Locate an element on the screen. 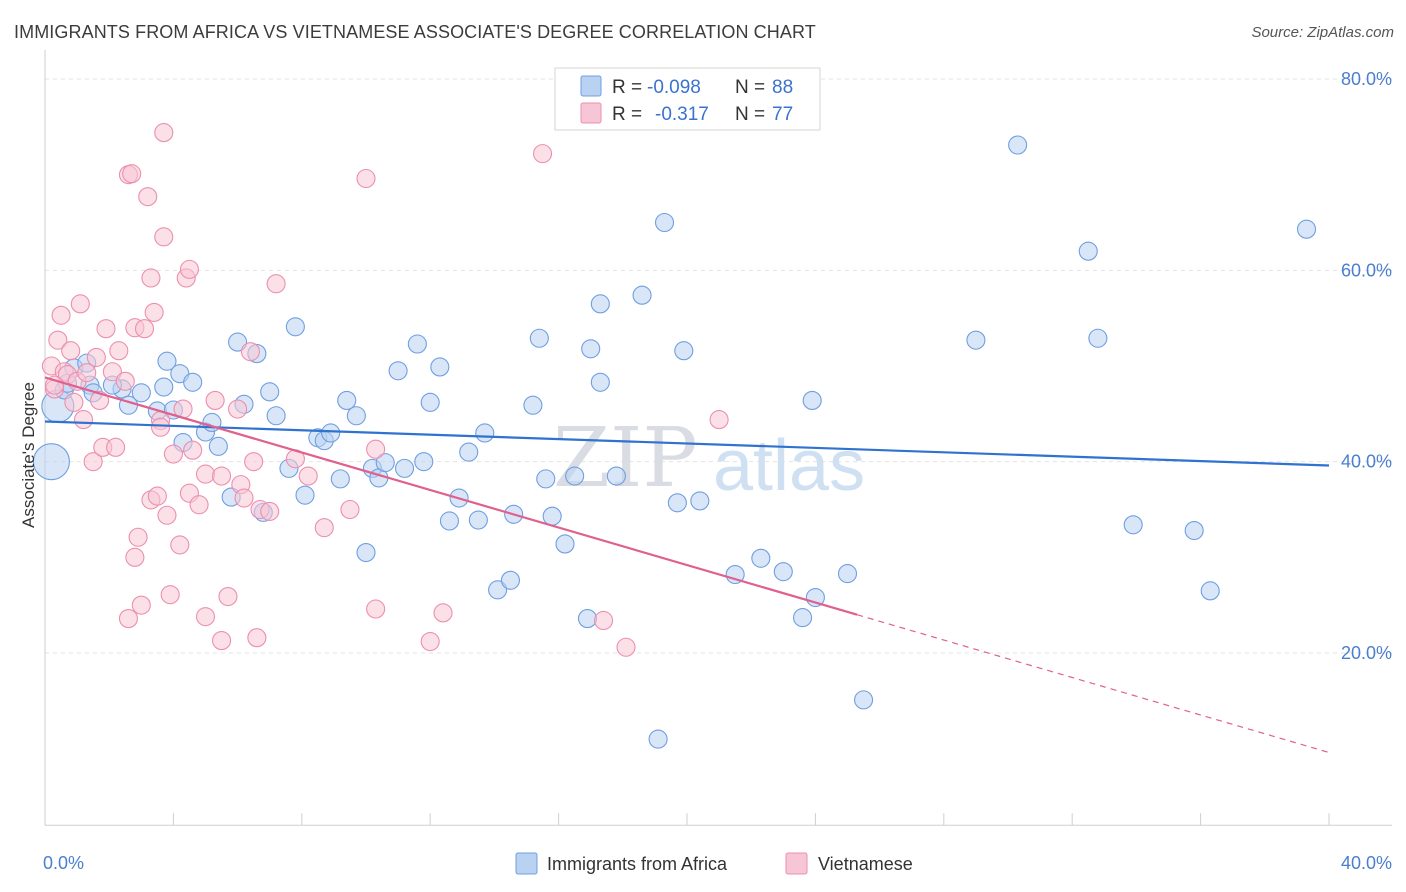 The width and height of the screenshot is (1406, 892). x-tick-label-min: 0.0% is located at coordinates (63, 863).